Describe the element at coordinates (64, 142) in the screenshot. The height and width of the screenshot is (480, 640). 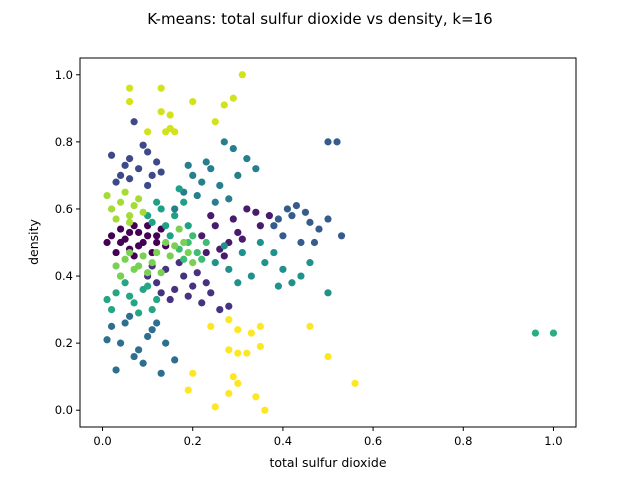
I see `y-tick-label-4: 0.8` at that location.